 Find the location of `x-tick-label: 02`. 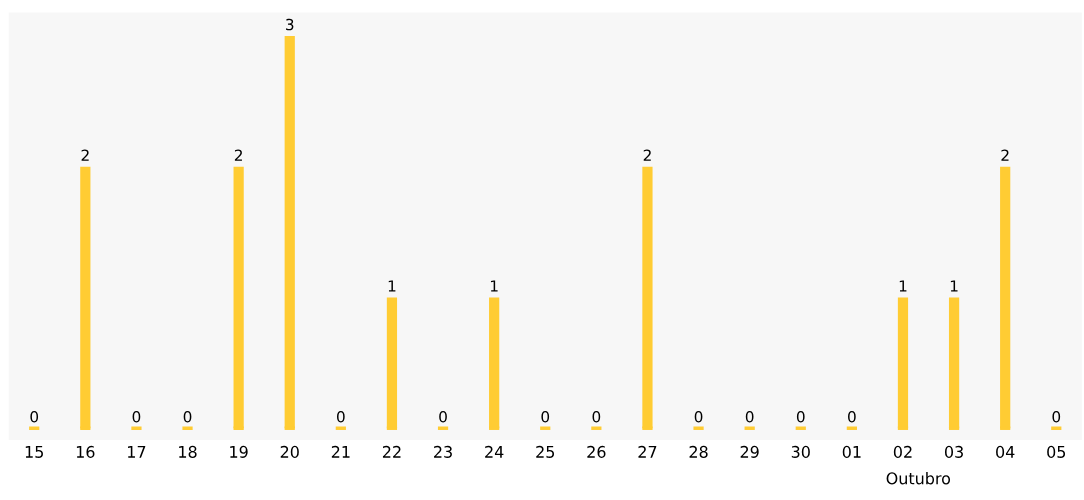

x-tick-label: 02 is located at coordinates (902, 451).